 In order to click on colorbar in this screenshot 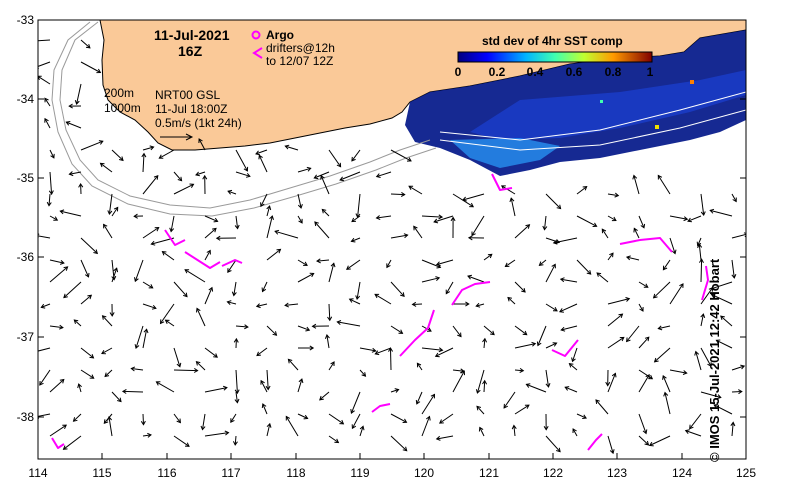, I will do `click(555, 57)`.